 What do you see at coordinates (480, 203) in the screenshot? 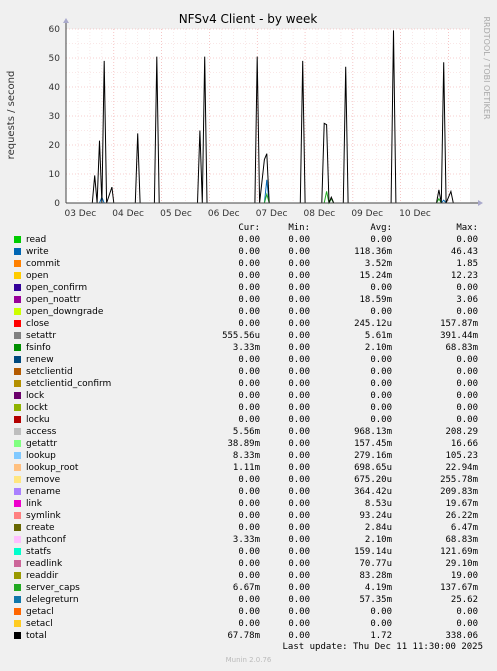
I see `x-axis-arrow` at bounding box center [480, 203].